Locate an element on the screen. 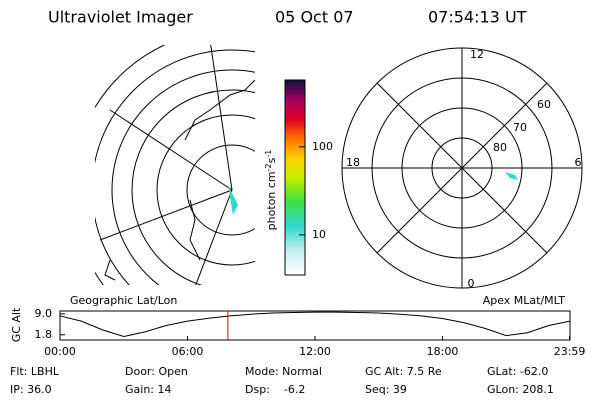  chart-title-right: Apex MLat/MLT is located at coordinates (524, 300).